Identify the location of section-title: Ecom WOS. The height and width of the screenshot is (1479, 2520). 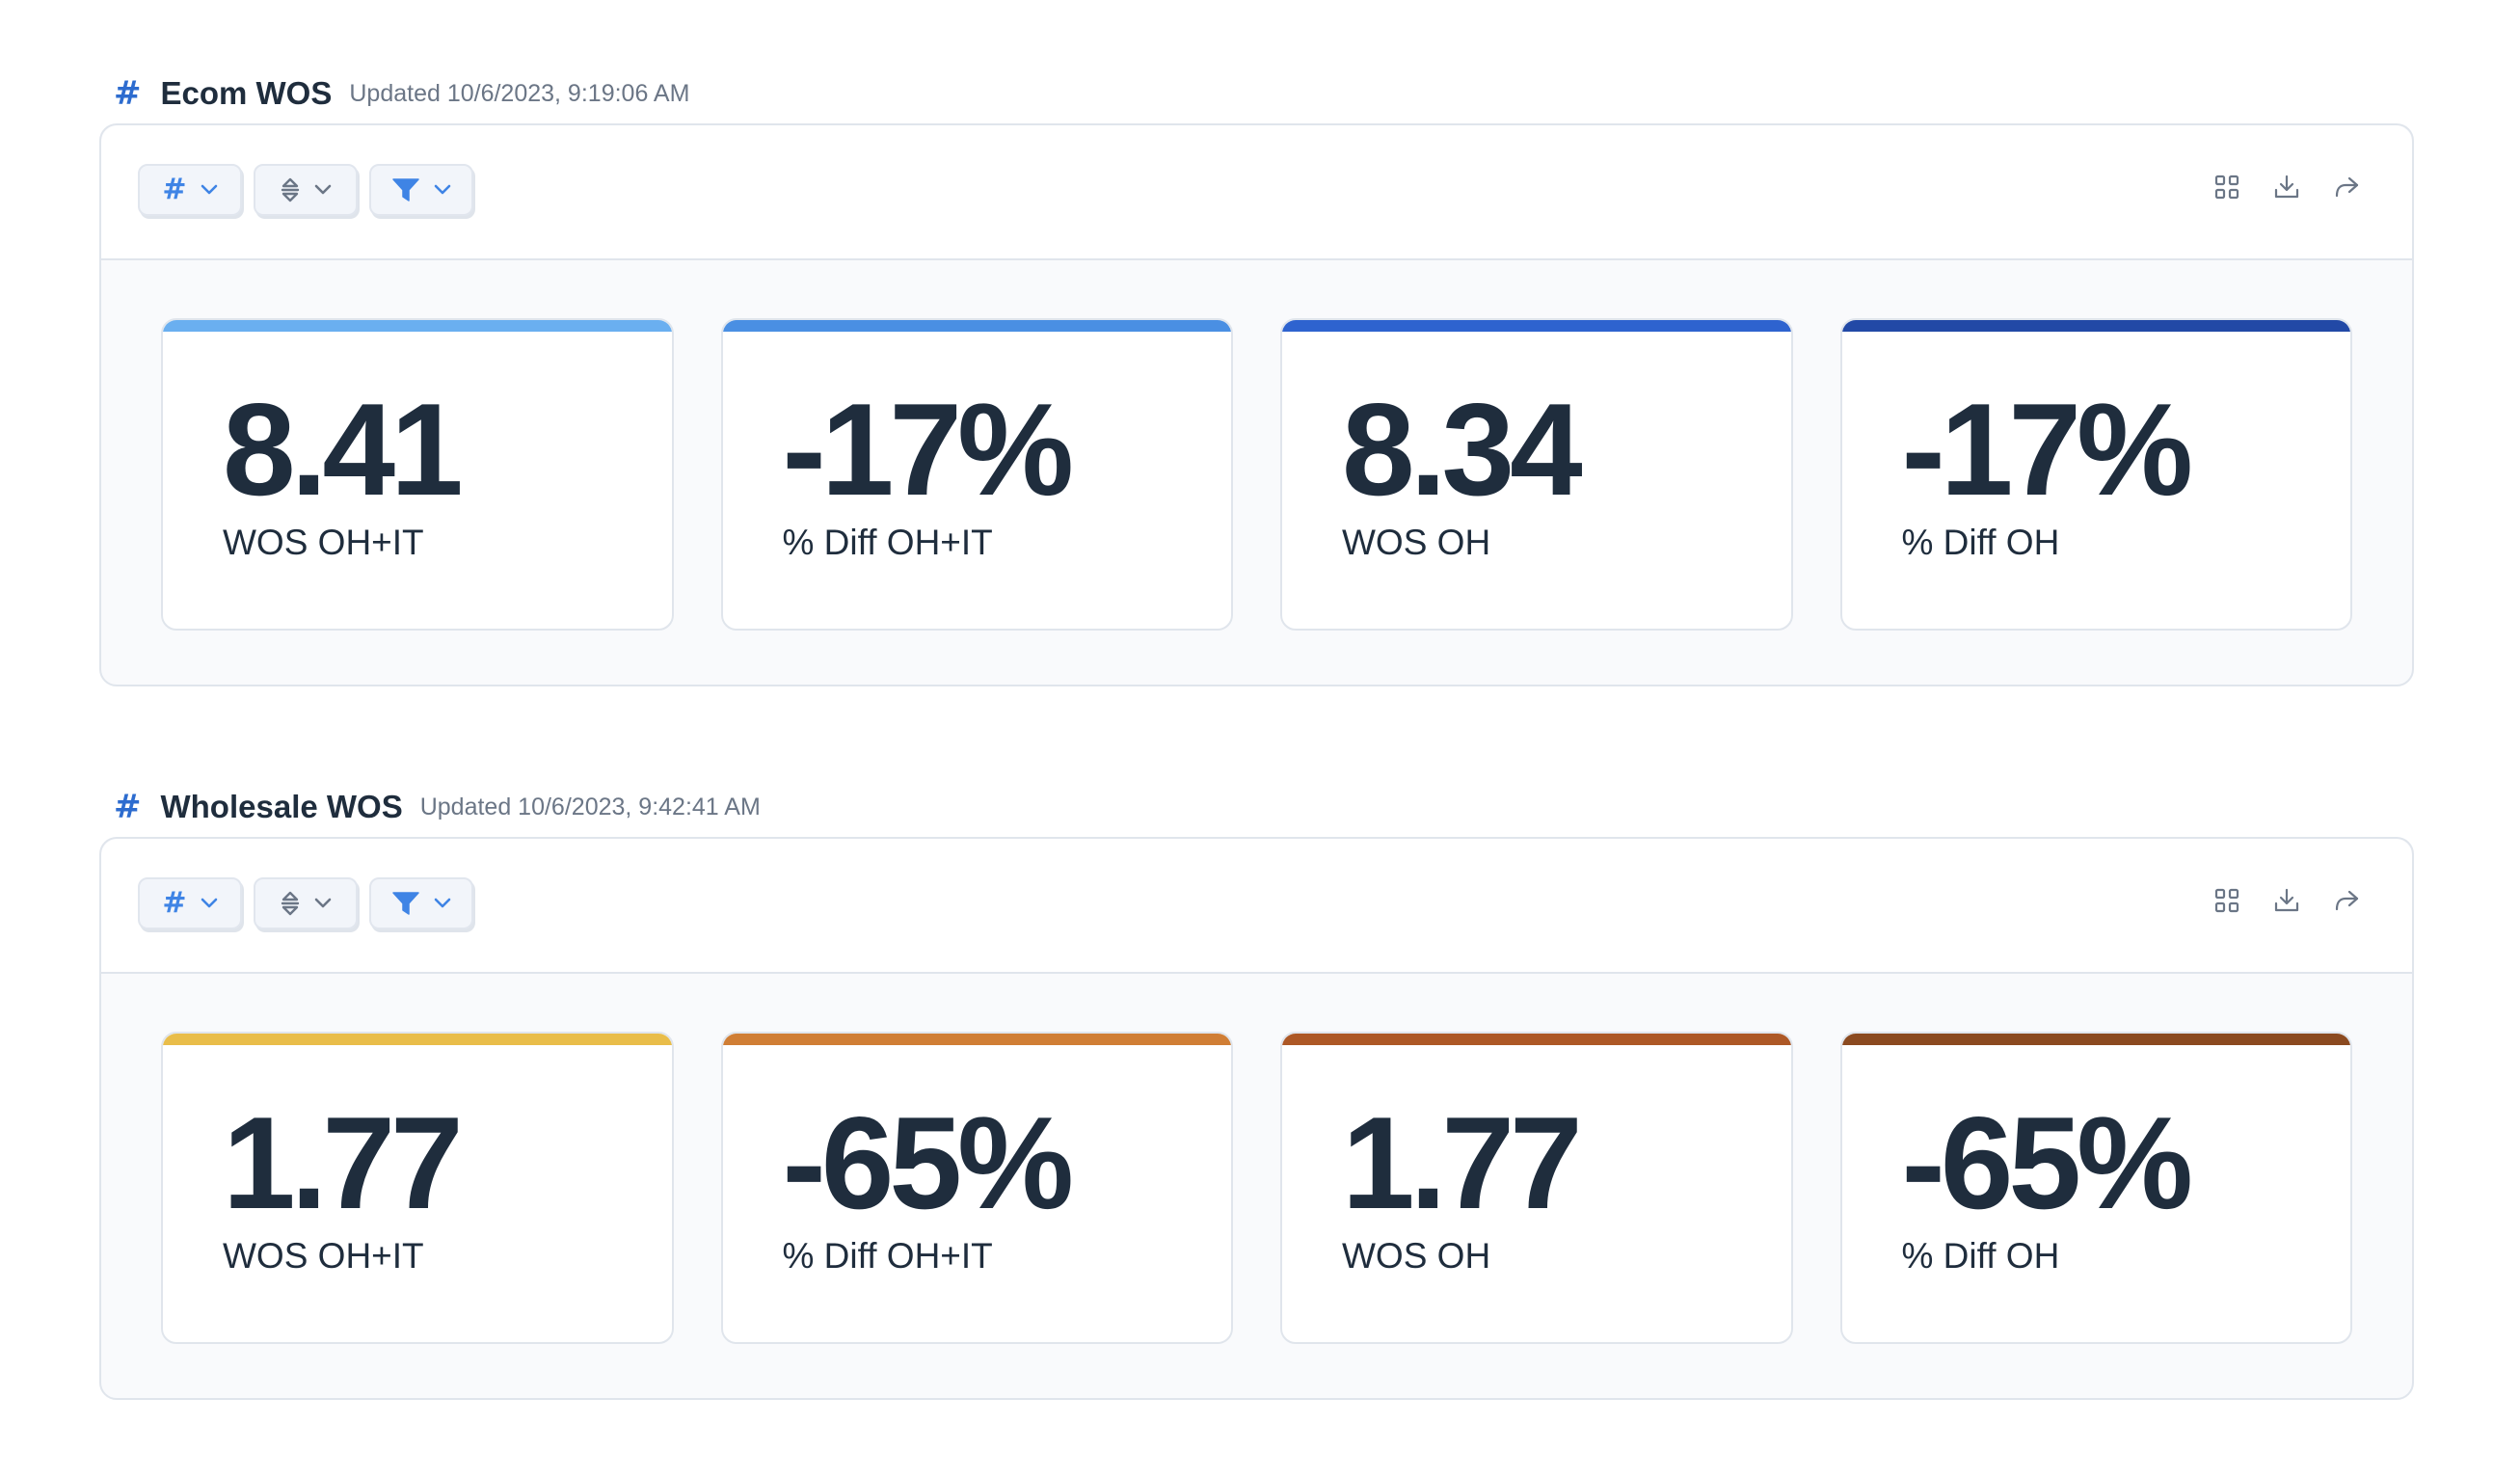
(247, 93).